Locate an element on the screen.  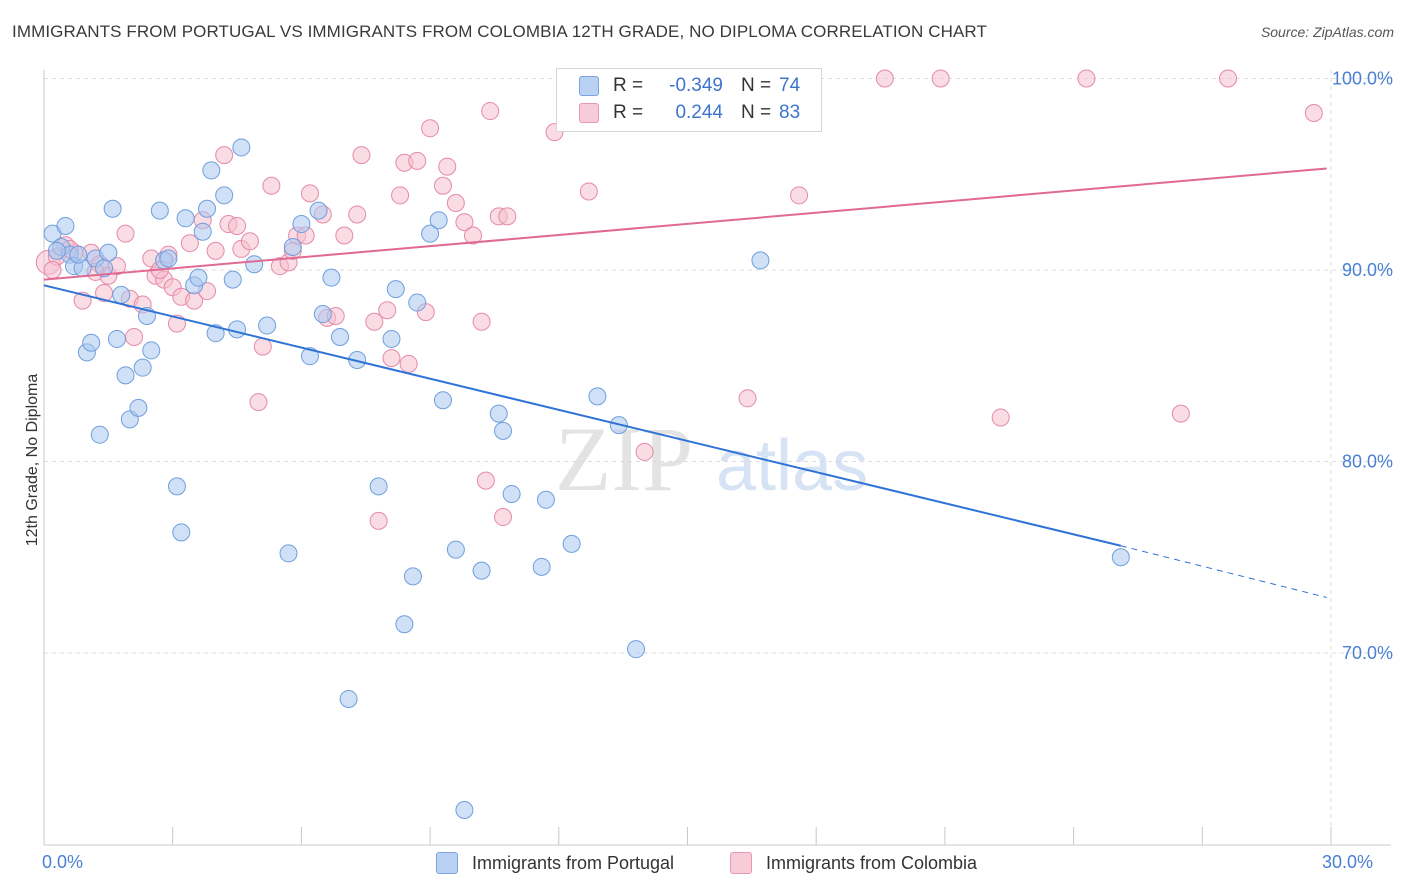
source-label: Source: ZipAtlas.com is located at coordinates (1327, 32).